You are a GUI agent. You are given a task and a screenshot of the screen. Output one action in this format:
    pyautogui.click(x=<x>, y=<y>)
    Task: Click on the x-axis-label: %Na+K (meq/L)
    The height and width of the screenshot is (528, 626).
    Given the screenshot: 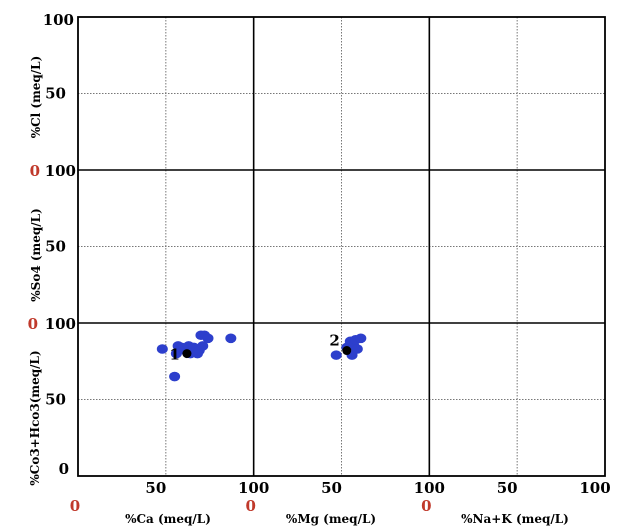 What is the action you would take?
    pyautogui.click(x=515, y=519)
    